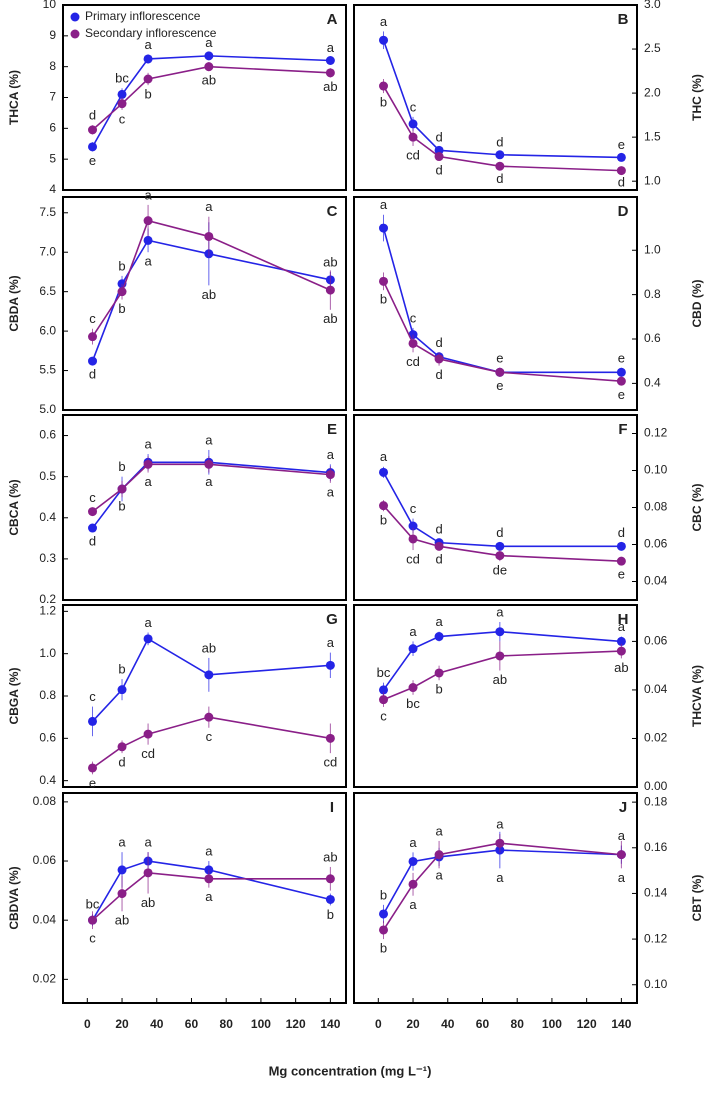 The image size is (709, 1102). I want to click on x-tick-label: 120, so click(587, 1024).